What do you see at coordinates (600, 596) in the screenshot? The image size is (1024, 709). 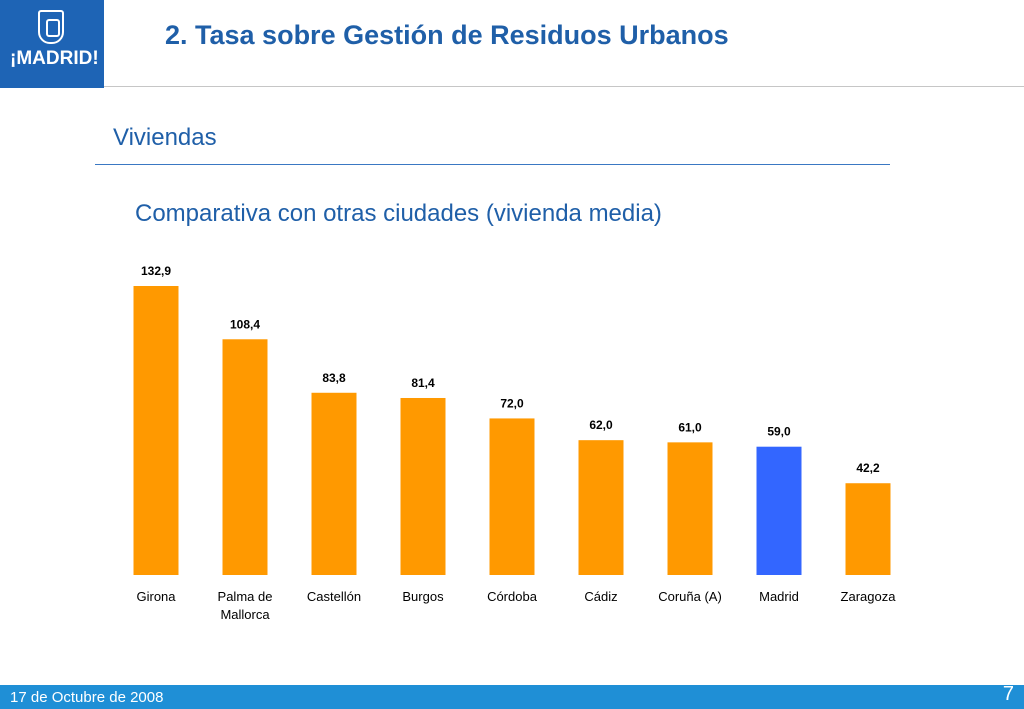 I see `category-label: Cádiz` at bounding box center [600, 596].